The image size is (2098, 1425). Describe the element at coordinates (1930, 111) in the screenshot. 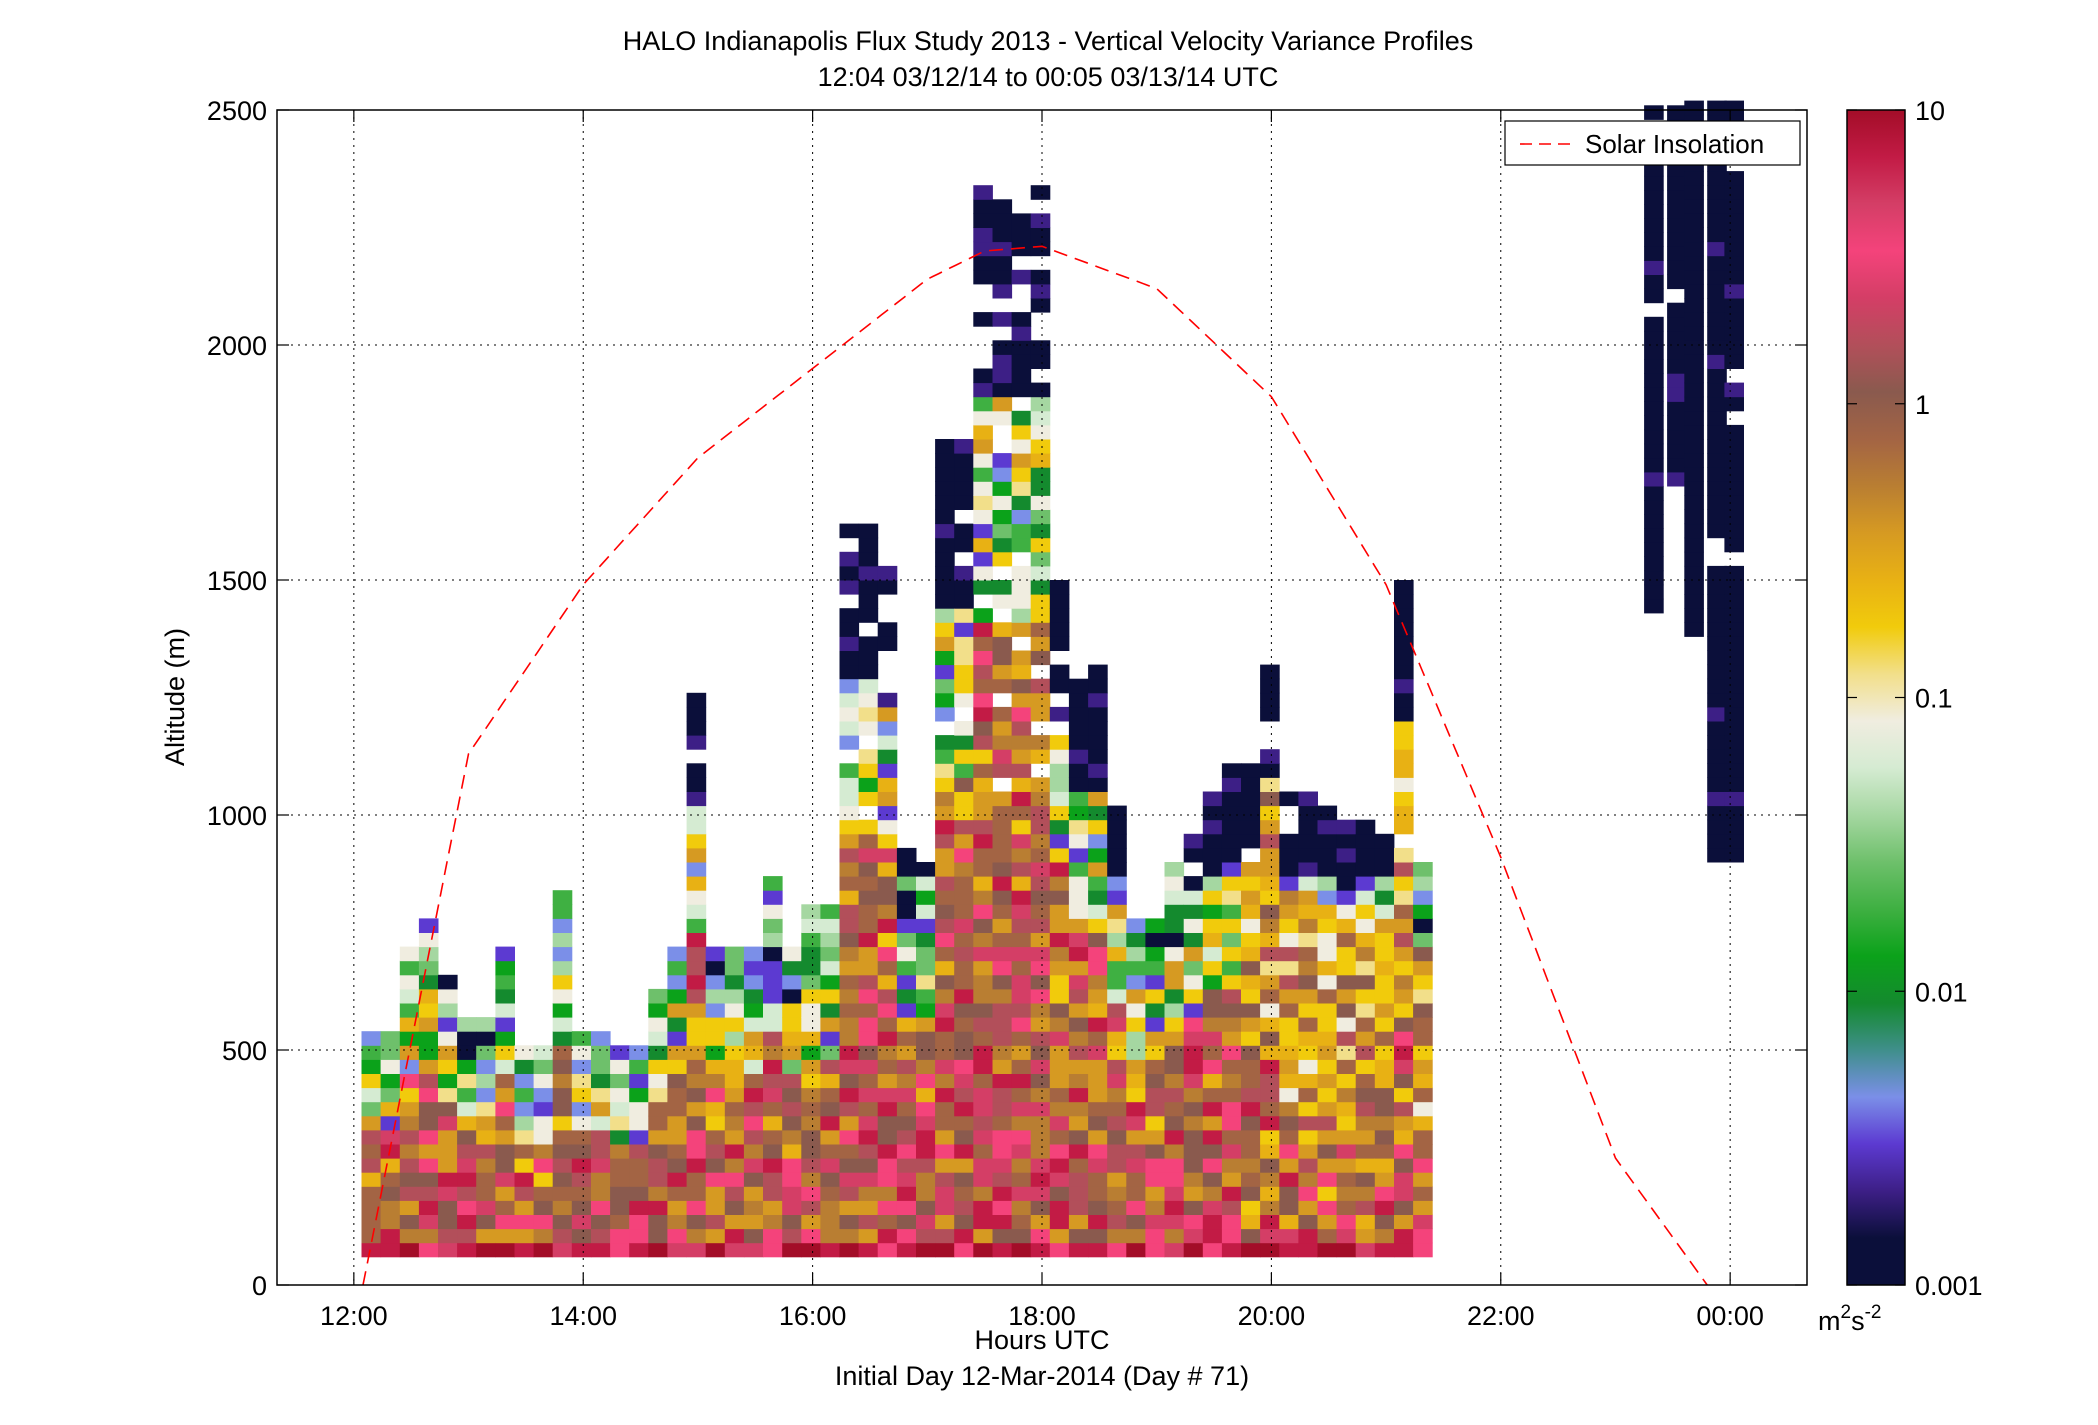

I see `colorbar-tick-label: 10` at that location.